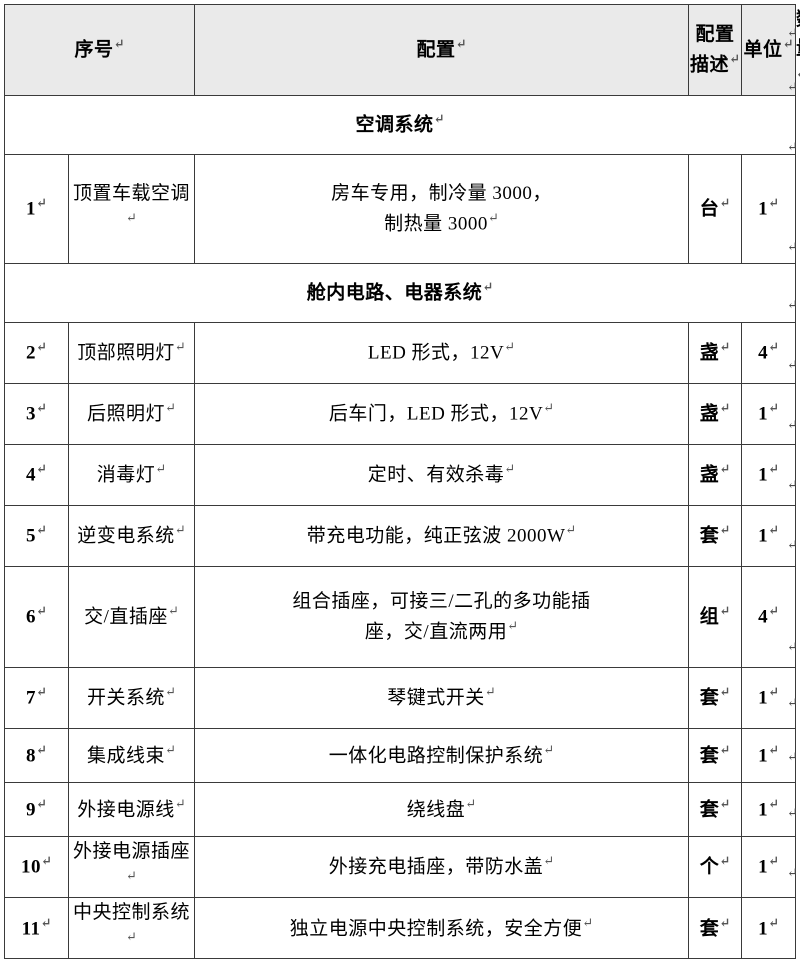 Image resolution: width=800 pixels, height=959 pixels. I want to click on row-config-label: 交/直插座, so click(126, 617).